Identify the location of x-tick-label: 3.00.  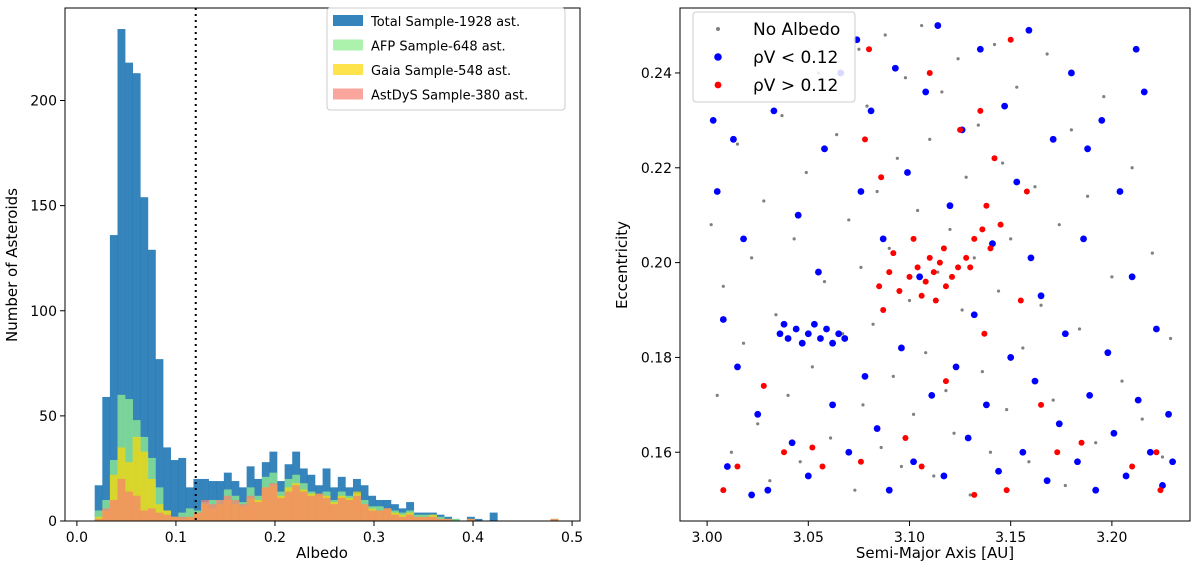
(707, 538).